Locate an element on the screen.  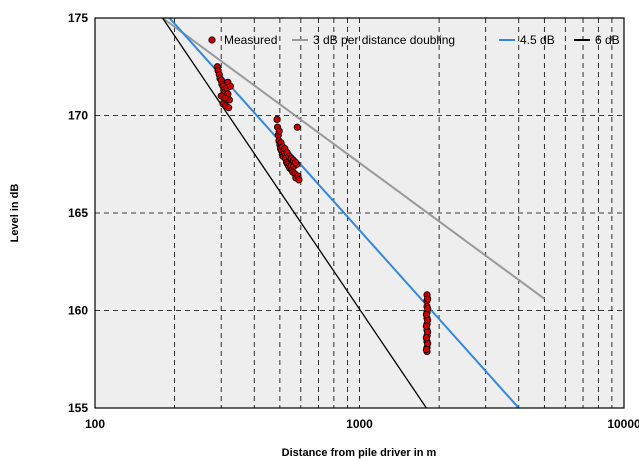
x-axis-title: Distance from pile driver in m is located at coordinates (359, 453).